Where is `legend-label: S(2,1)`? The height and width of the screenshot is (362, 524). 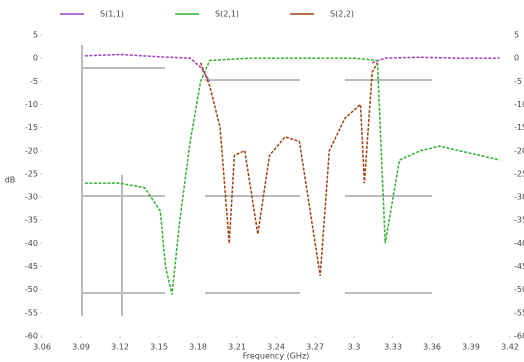
legend-label: S(2,1) is located at coordinates (227, 14).